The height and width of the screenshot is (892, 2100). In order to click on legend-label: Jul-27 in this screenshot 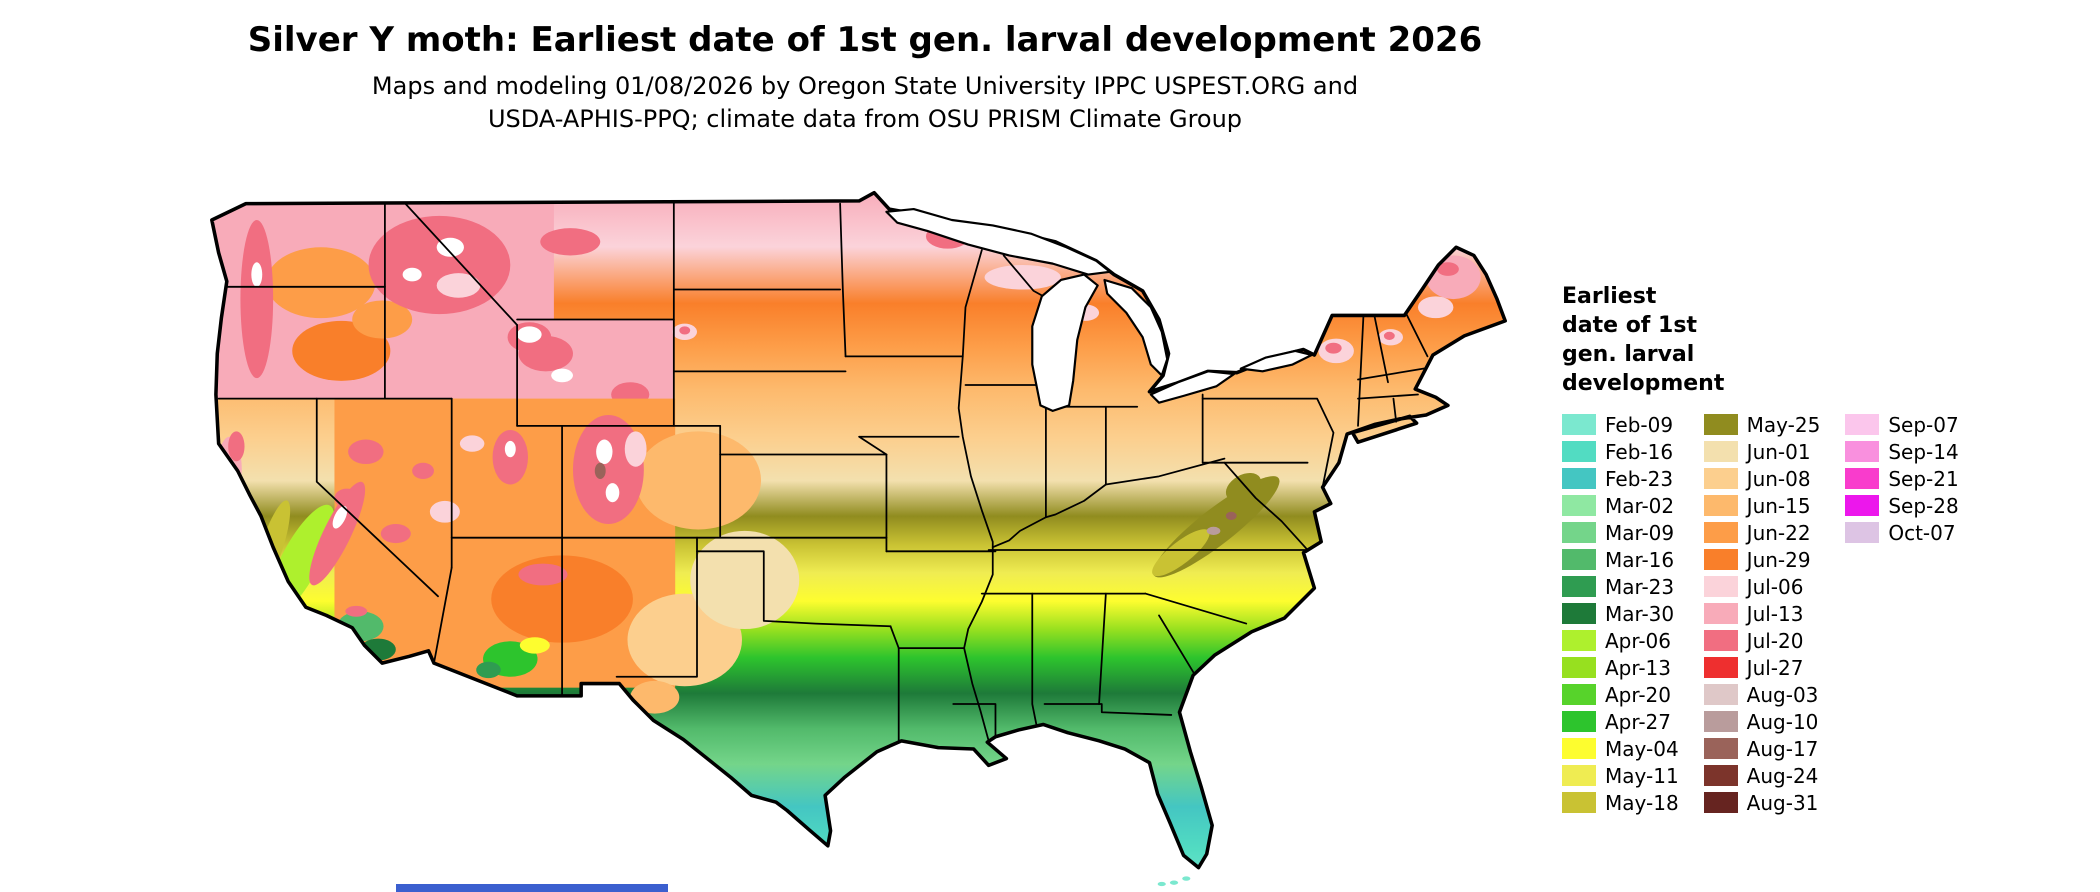, I will do `click(1775, 667)`.